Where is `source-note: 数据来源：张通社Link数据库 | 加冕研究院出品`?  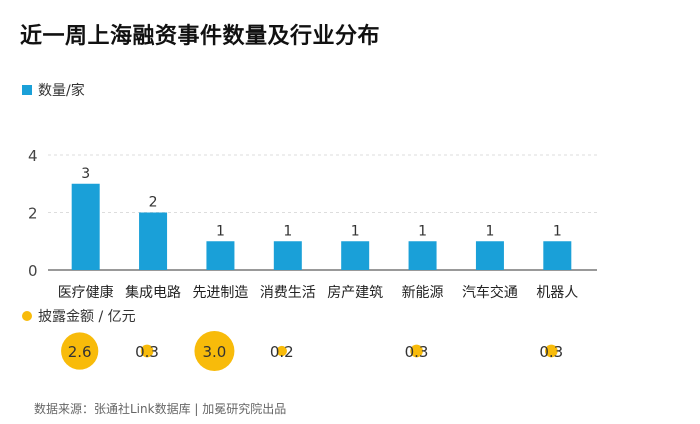 source-note: 数据来源：张通社Link数据库 | 加冕研究院出品 is located at coordinates (160, 409).